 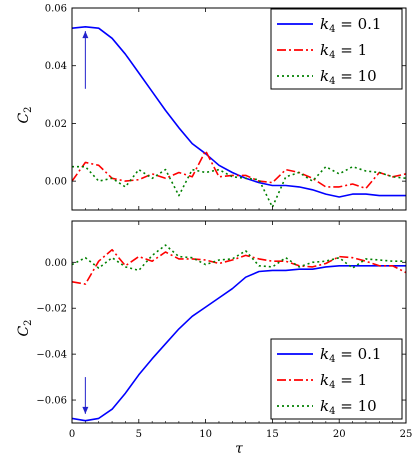 What do you see at coordinates (272, 434) in the screenshot?
I see `x-tick-label: 15` at bounding box center [272, 434].